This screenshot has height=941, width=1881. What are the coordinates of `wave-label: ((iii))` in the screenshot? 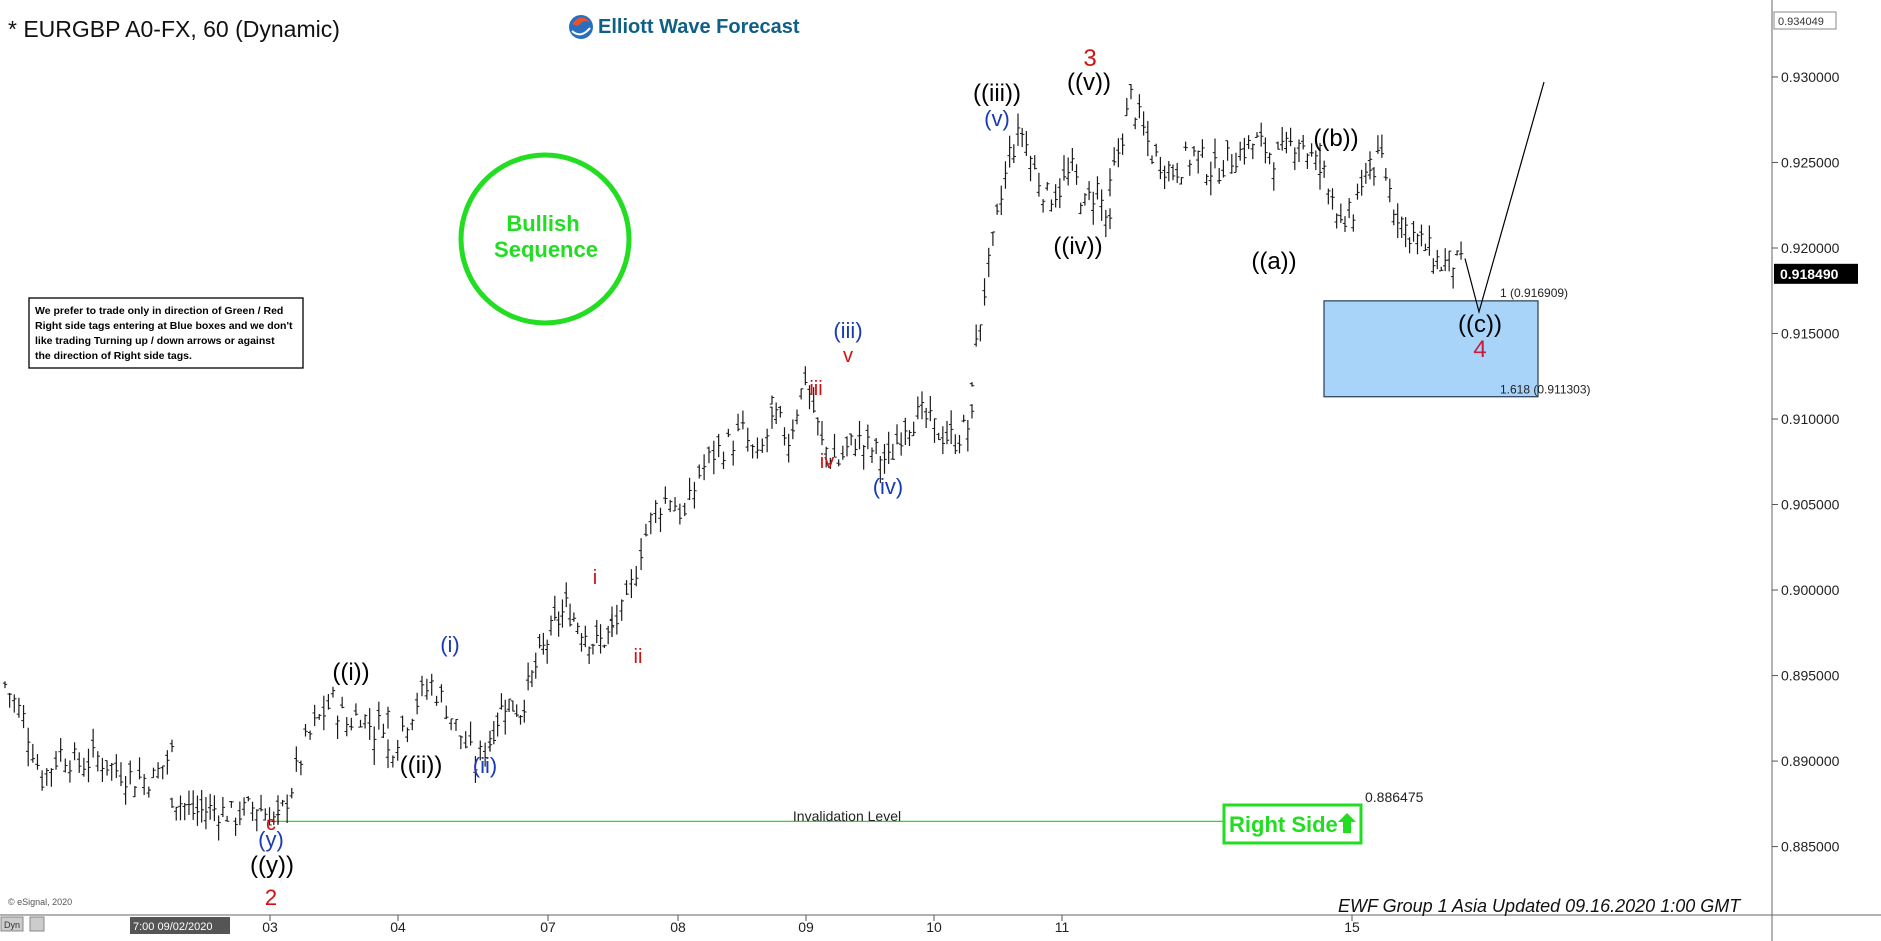 It's located at (997, 93).